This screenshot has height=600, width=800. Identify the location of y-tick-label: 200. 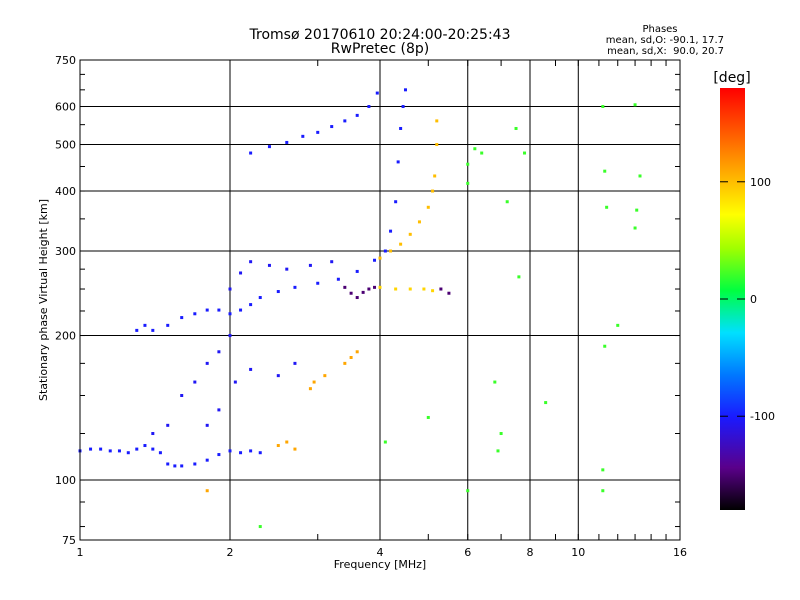
(65, 336).